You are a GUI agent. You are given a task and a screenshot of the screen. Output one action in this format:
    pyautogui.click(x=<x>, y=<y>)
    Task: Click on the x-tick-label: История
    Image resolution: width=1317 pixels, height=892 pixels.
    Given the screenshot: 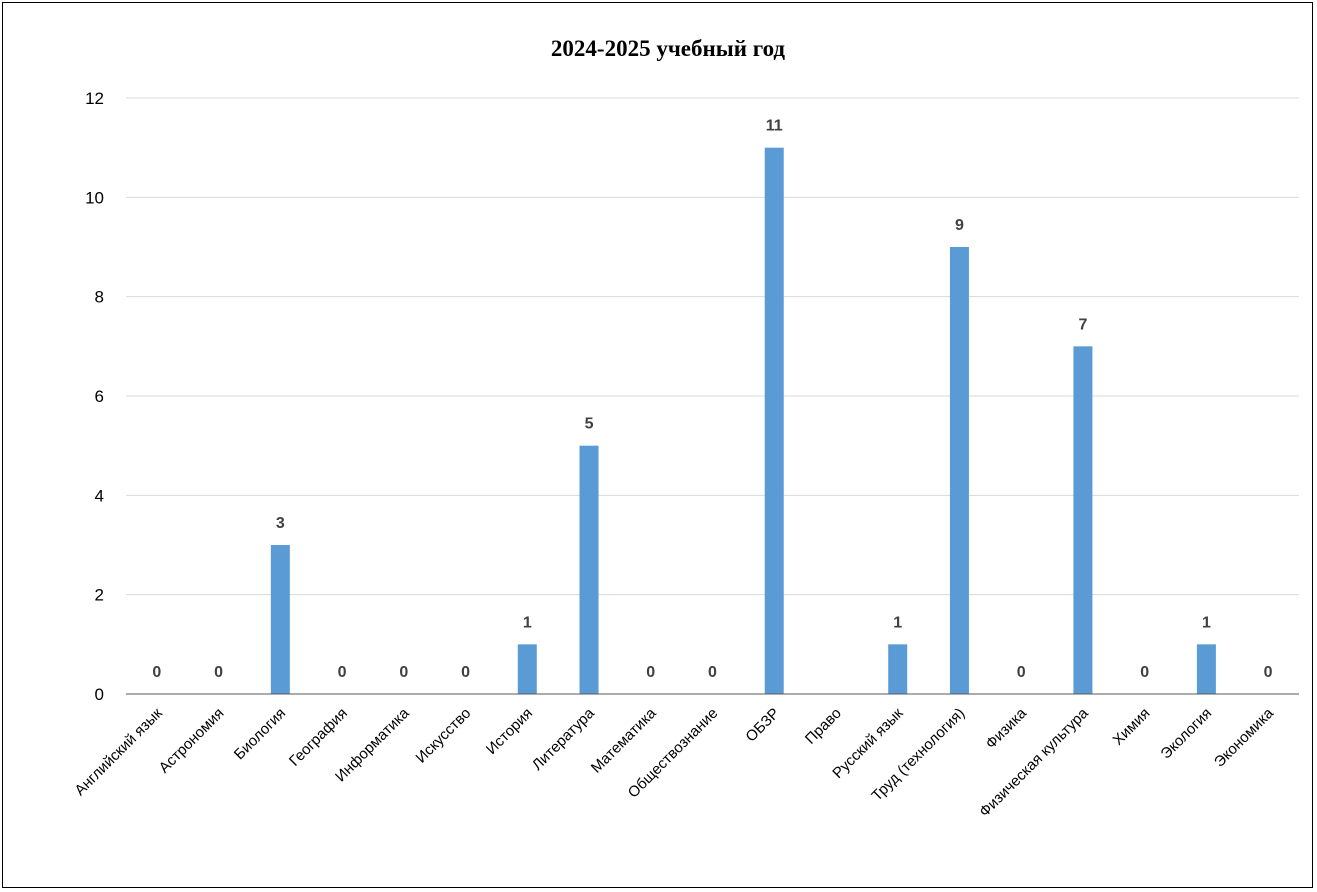 What is the action you would take?
    pyautogui.click(x=509, y=731)
    